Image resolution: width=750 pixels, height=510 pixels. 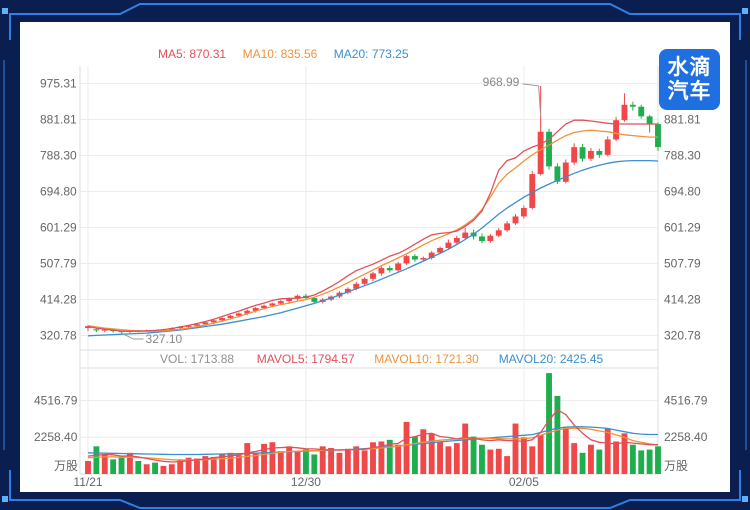 What do you see at coordinates (164, 339) in the screenshot?
I see `low-annotation: 327.10` at bounding box center [164, 339].